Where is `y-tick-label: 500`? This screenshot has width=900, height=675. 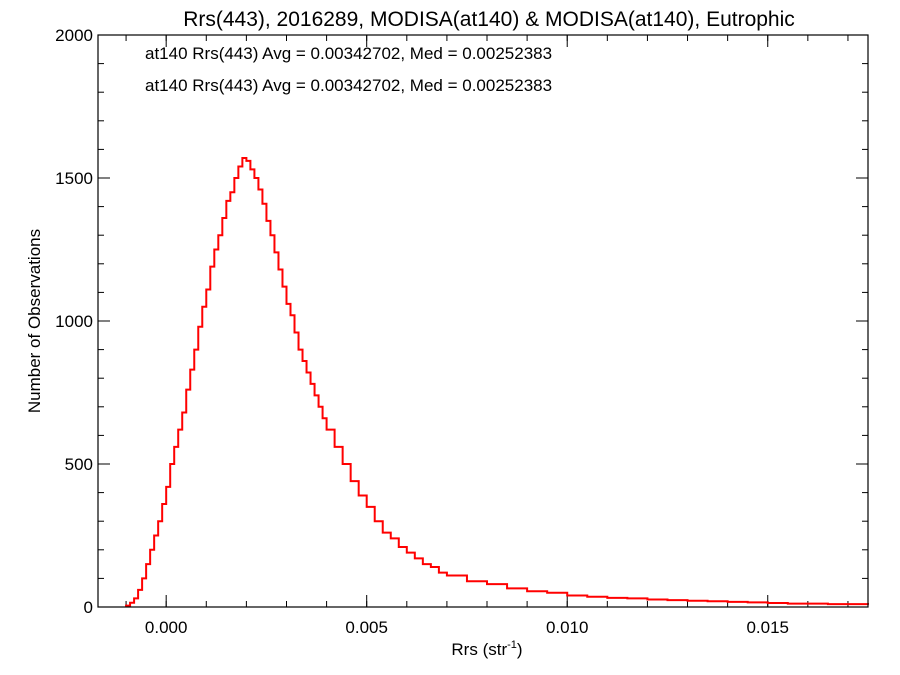
y-tick-label: 500 is located at coordinates (79, 464).